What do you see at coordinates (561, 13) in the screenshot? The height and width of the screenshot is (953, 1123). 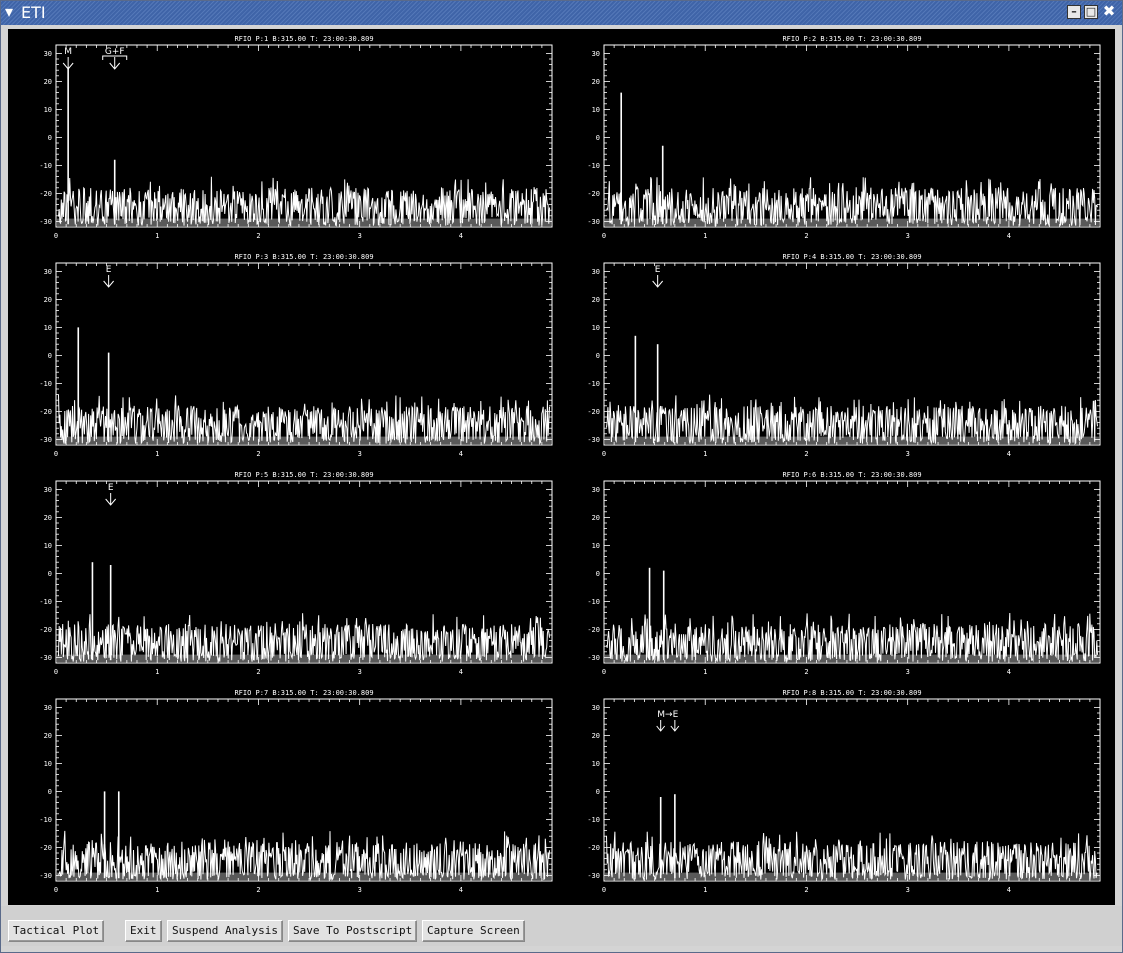 I see `title-bar: ▾ ETI – □ ✖` at bounding box center [561, 13].